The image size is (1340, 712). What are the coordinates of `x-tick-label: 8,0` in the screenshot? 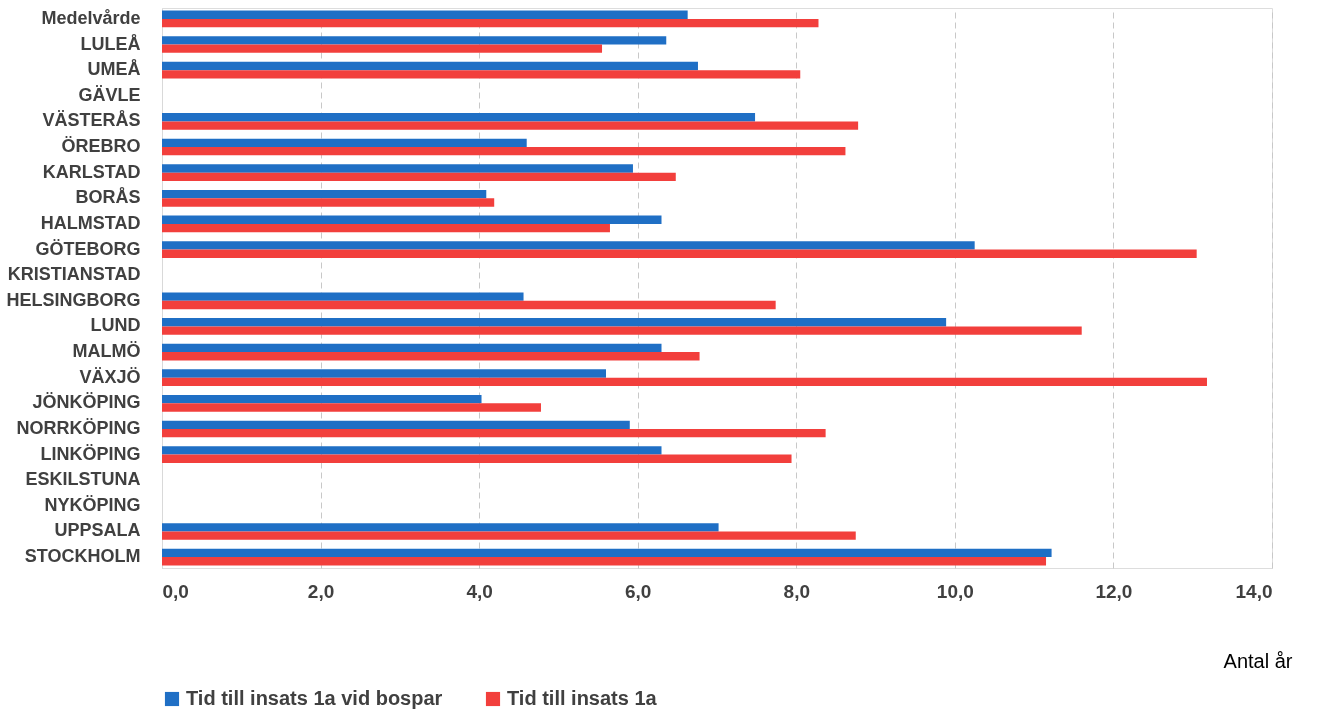 It's located at (796, 591).